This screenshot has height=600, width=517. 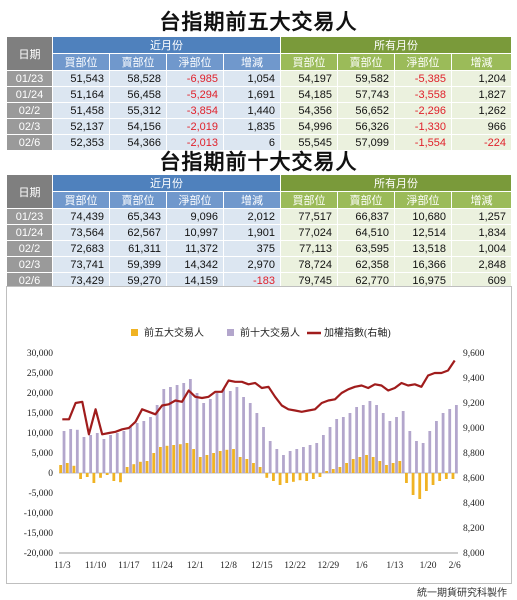 I want to click on top5-value-cell: -3,854, so click(x=195, y=110).